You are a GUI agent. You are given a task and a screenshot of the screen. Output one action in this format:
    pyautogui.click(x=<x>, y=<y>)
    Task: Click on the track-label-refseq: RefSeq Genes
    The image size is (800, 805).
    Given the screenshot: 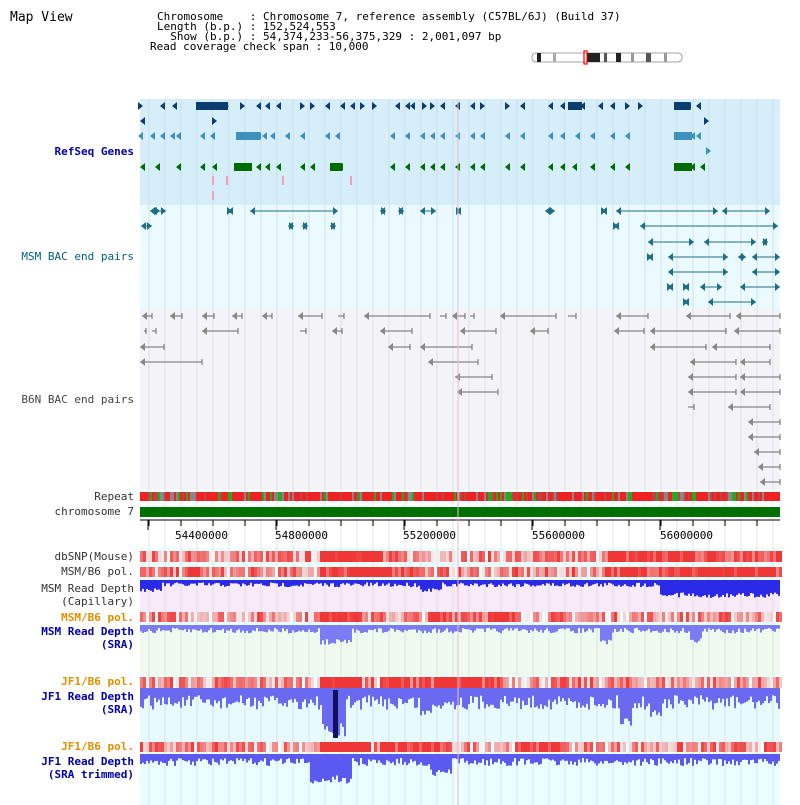 What is the action you would take?
    pyautogui.click(x=94, y=151)
    